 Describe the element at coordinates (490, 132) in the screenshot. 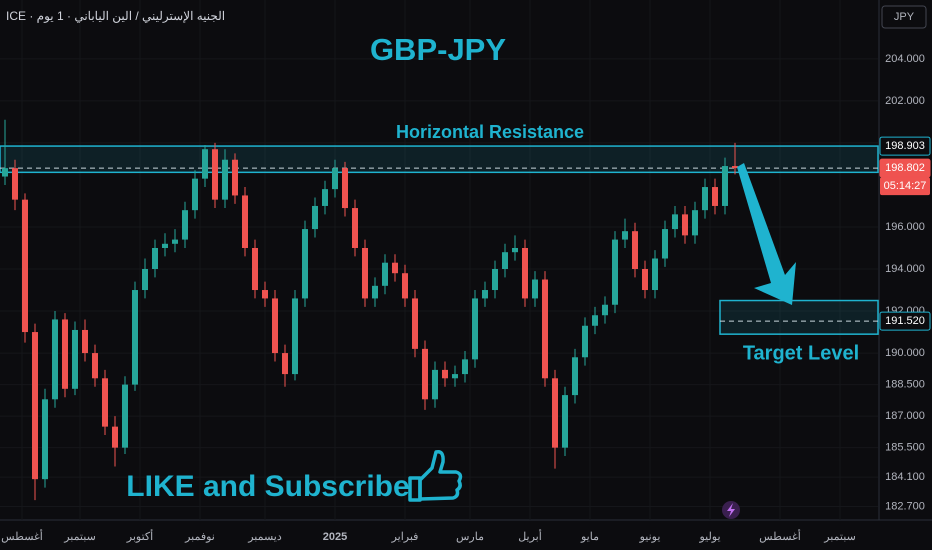

I see `resistance-label: Horizontal Resistance` at that location.